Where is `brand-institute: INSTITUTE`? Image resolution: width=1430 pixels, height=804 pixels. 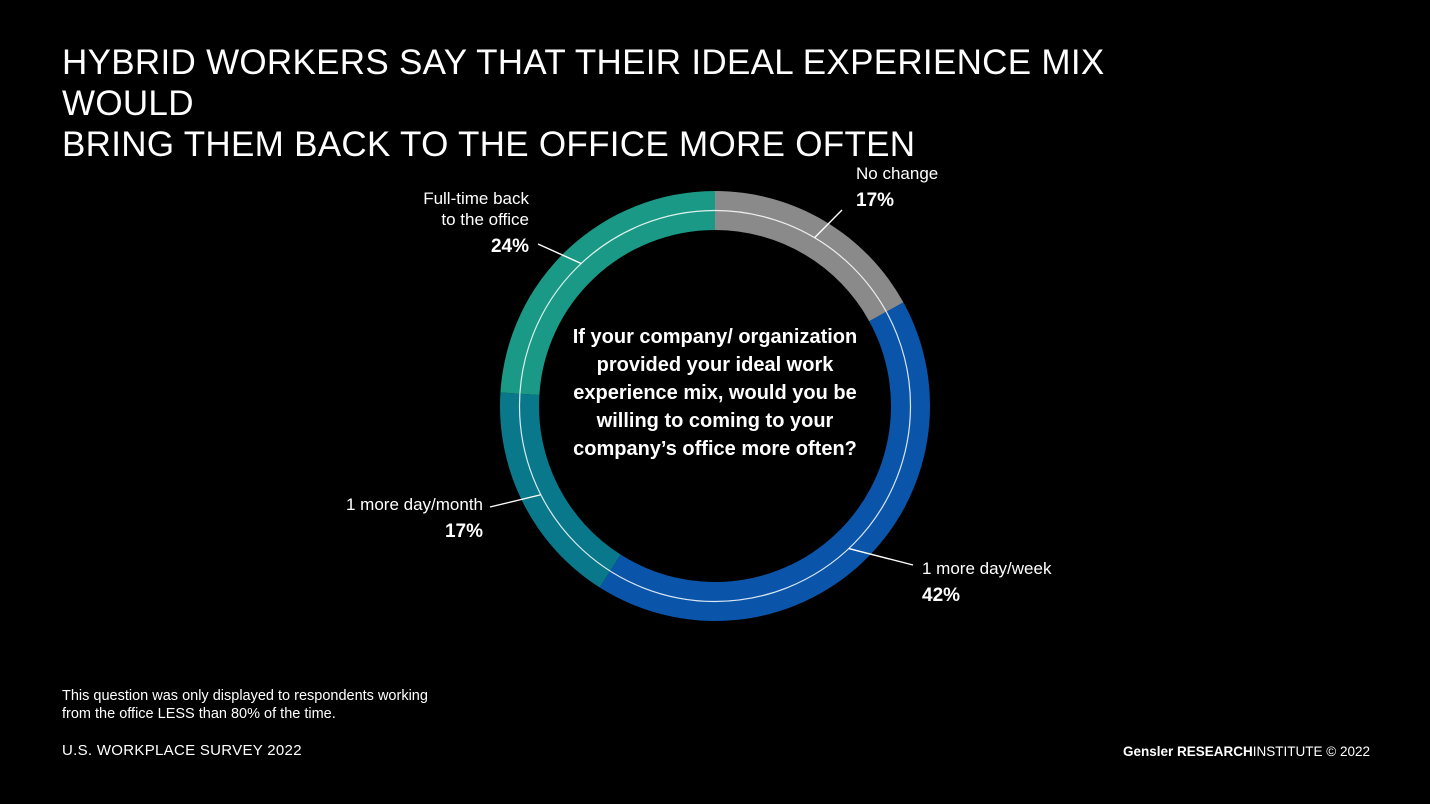
brand-institute: INSTITUTE is located at coordinates (1287, 751).